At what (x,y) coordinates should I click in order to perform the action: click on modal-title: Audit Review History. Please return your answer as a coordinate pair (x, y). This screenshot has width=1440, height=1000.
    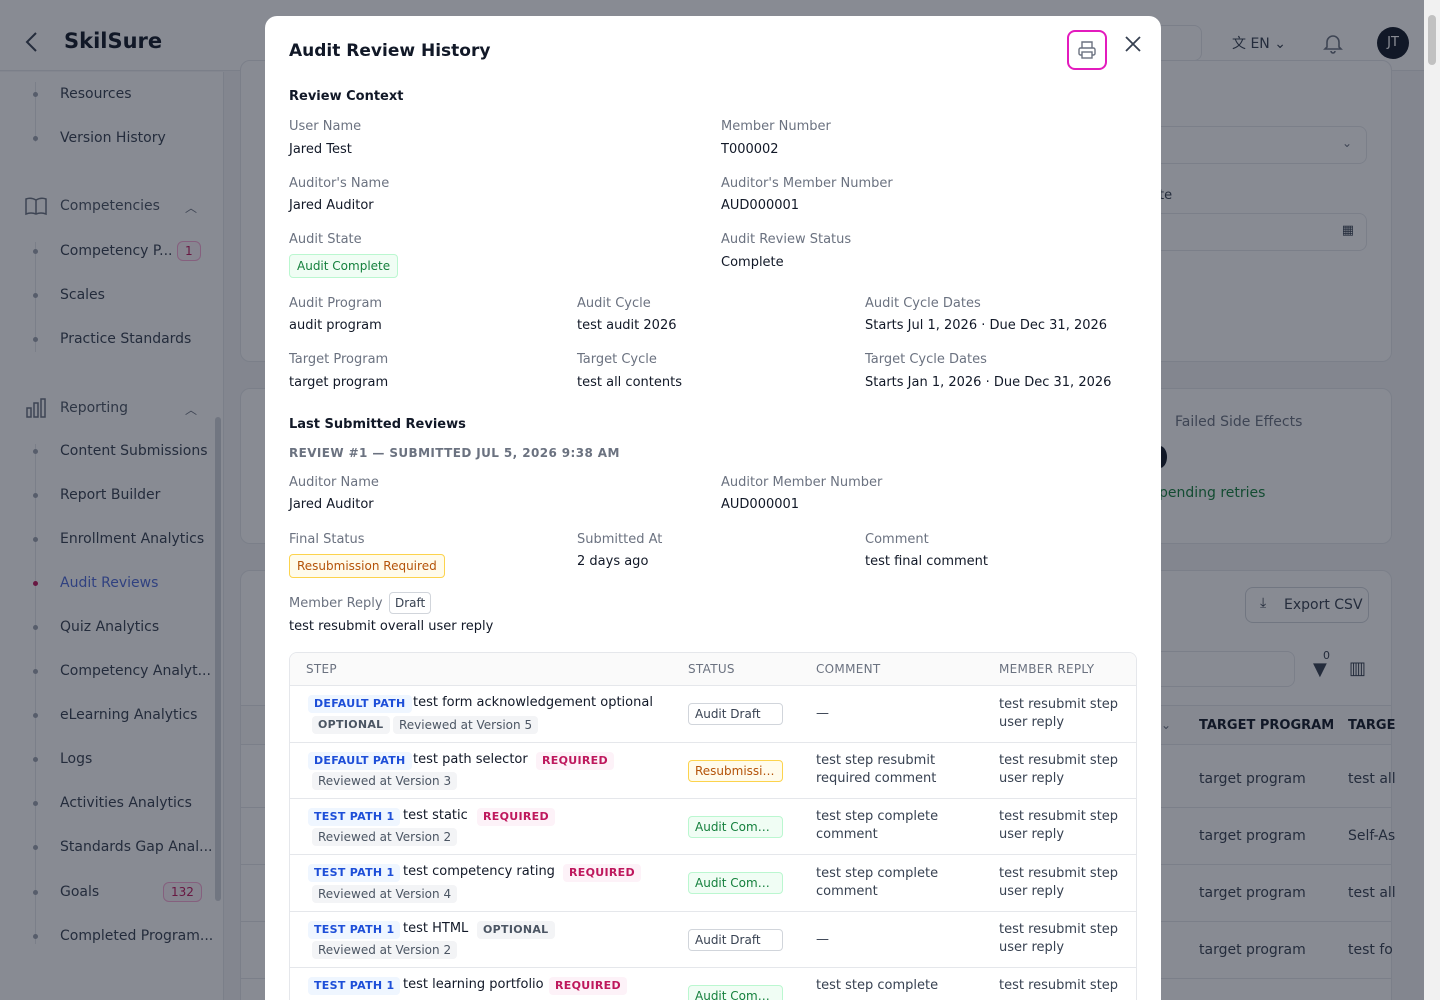
    Looking at the image, I should click on (390, 51).